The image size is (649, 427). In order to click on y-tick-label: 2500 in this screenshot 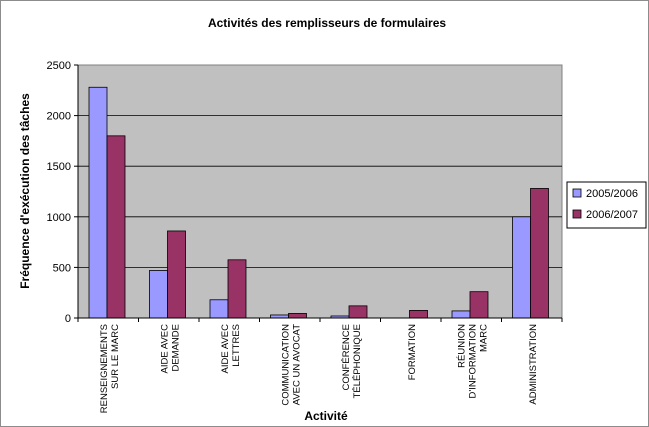, I will do `click(59, 66)`.